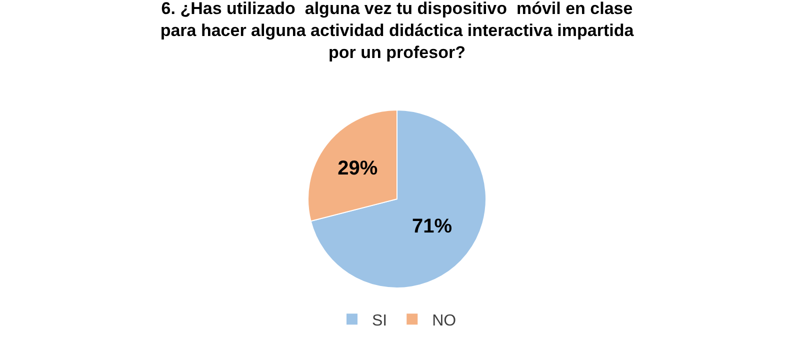 The height and width of the screenshot is (346, 794). Describe the element at coordinates (432, 226) in the screenshot. I see `data-label: 71%` at that location.